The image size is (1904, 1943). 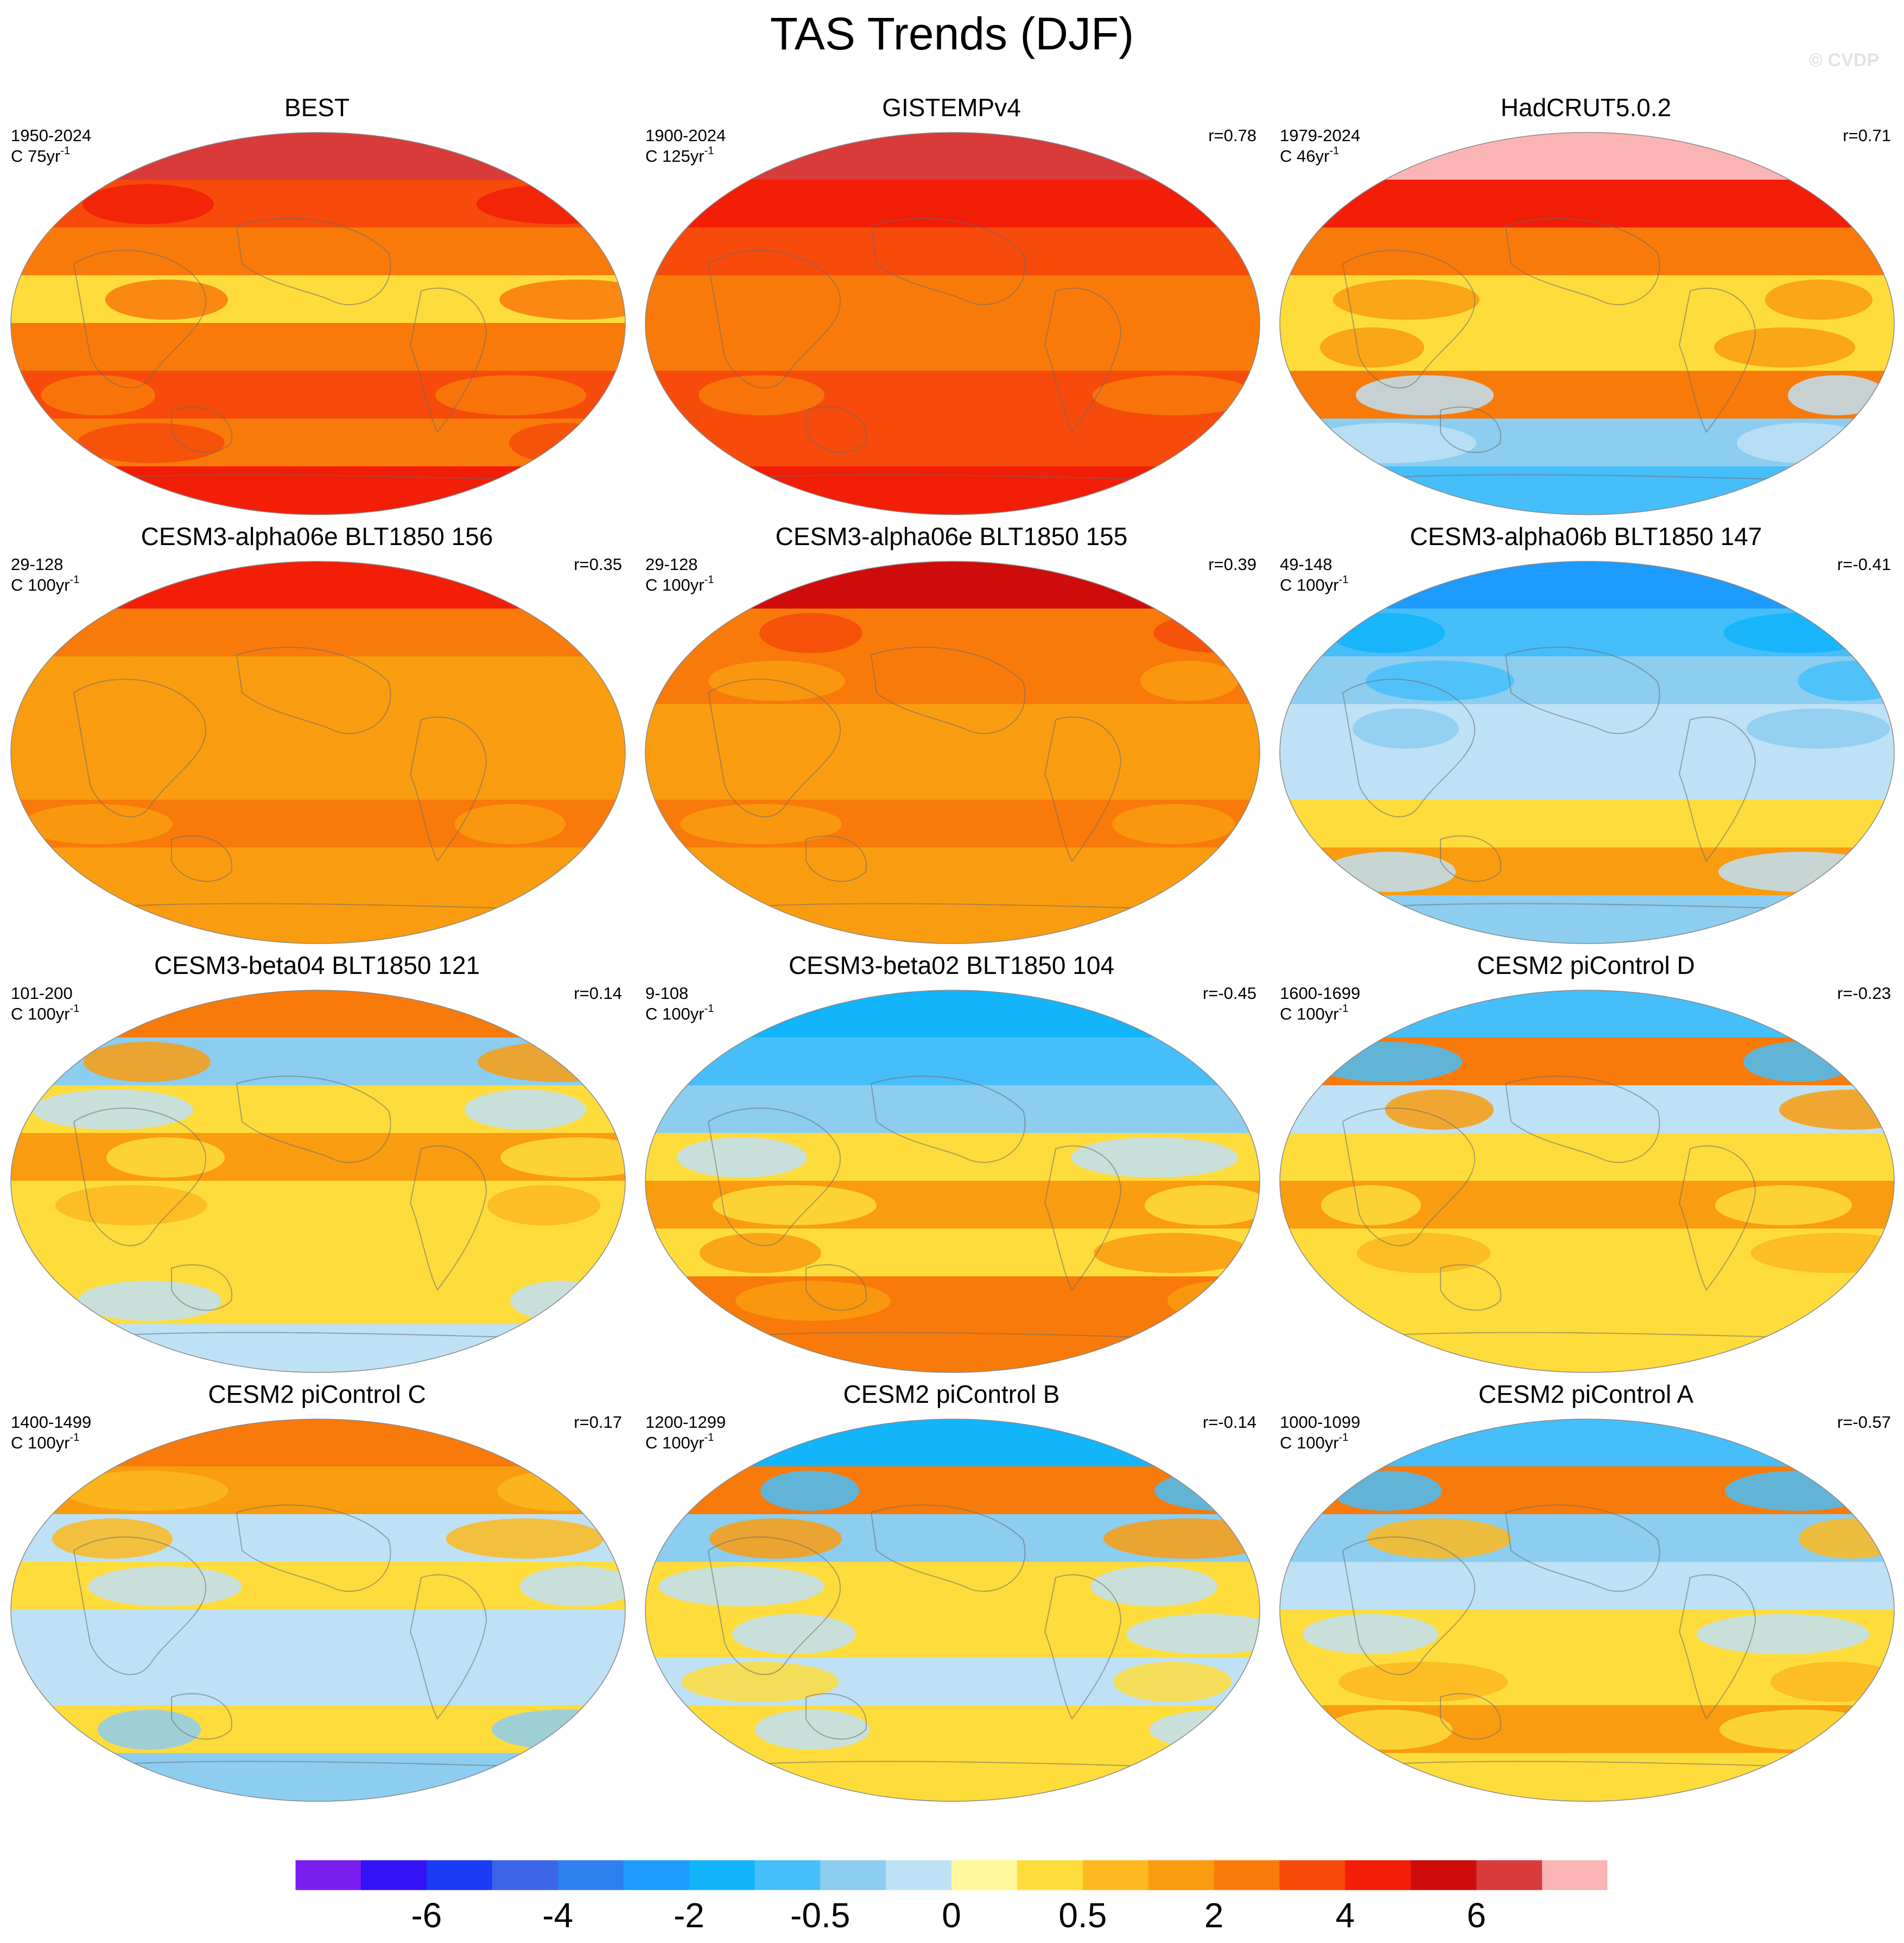 What do you see at coordinates (671, 564) in the screenshot?
I see `panel-period: 29-128` at bounding box center [671, 564].